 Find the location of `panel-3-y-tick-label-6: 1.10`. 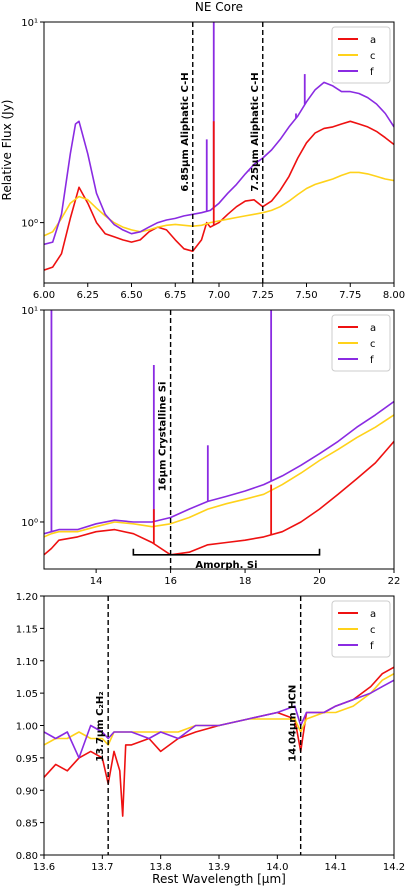

panel-3-y-tick-label-6: 1.10 is located at coordinates (27, 662).